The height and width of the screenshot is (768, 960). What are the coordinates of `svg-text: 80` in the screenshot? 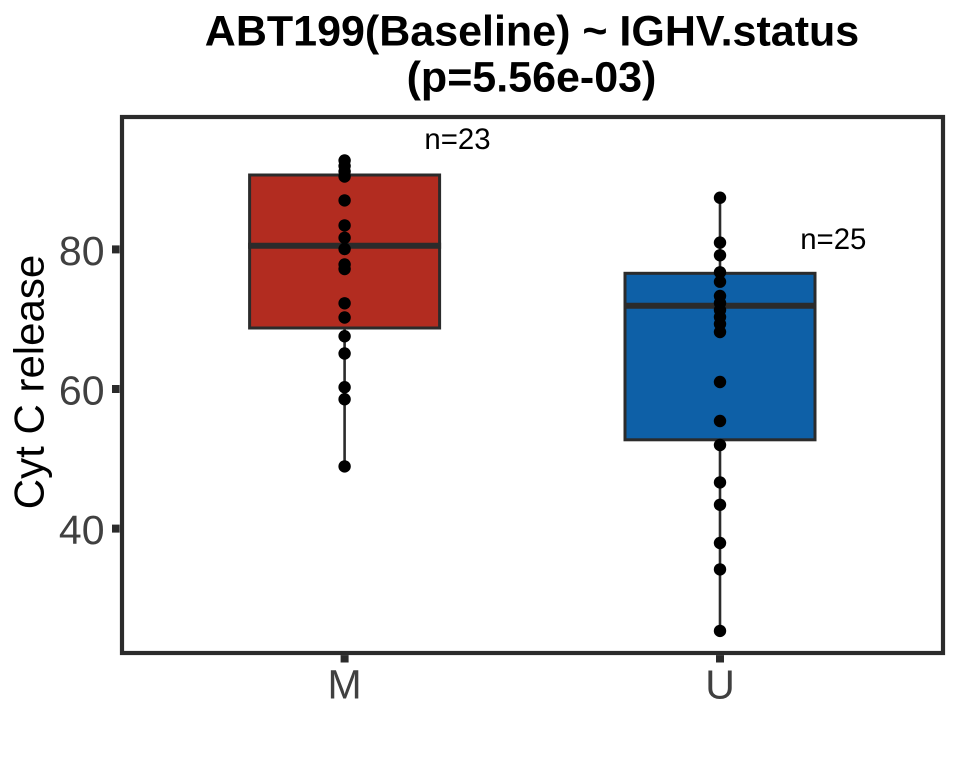 It's located at (82, 251).